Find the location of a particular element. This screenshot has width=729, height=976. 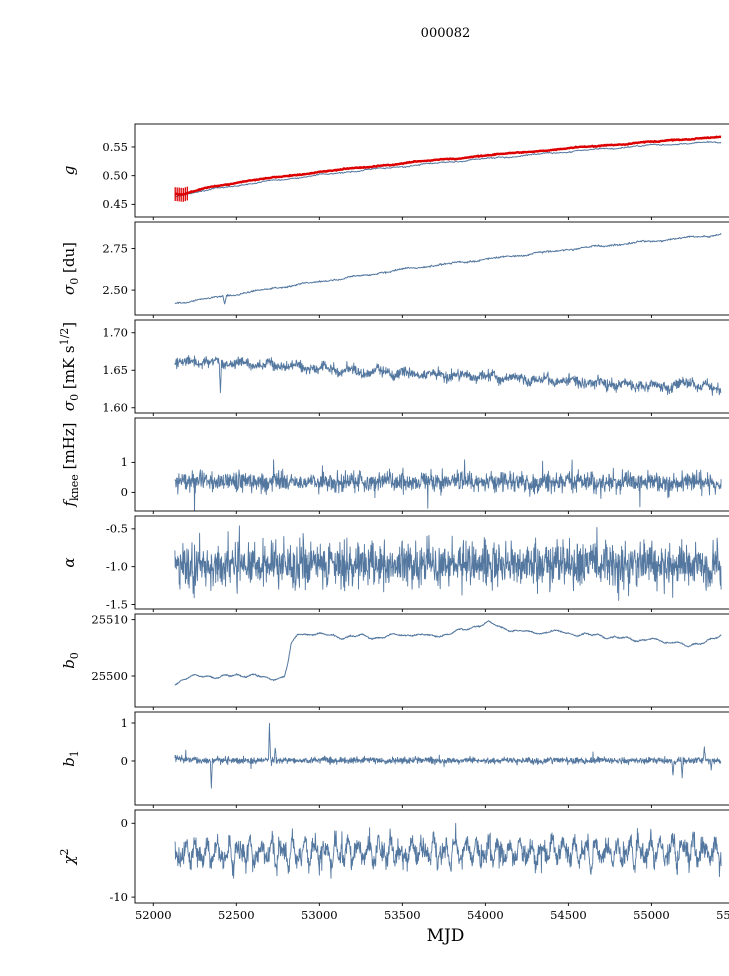

x-axis-label: MJD is located at coordinates (445, 936).